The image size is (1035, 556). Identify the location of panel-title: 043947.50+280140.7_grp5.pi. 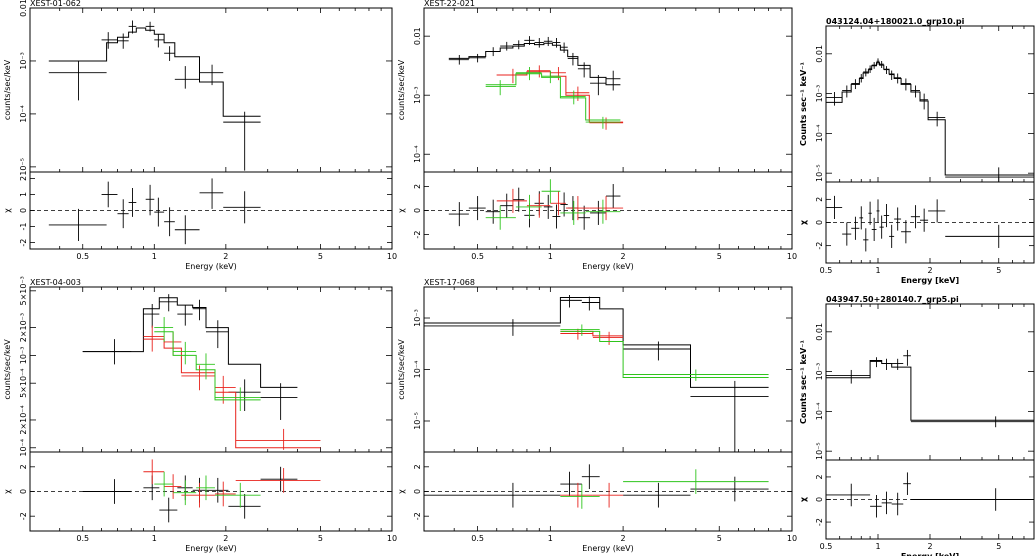
(892, 299).